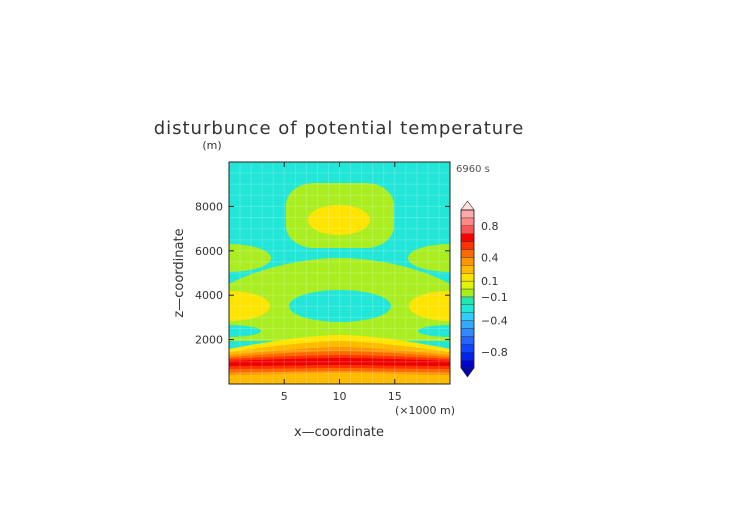 The width and height of the screenshot is (752, 532). What do you see at coordinates (179, 272) in the screenshot?
I see `y-axis-label: z—coordinate` at bounding box center [179, 272].